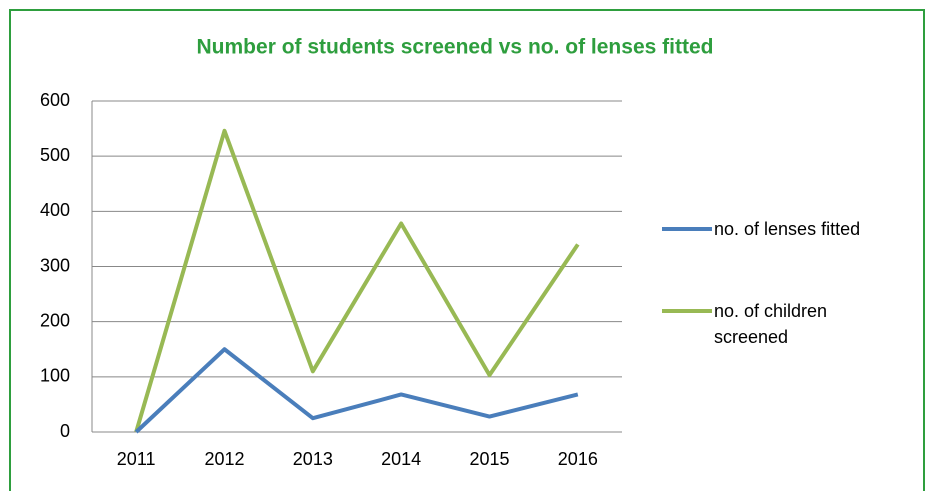 Image resolution: width=935 pixels, height=491 pixels. I want to click on x-tick-label: 2013, so click(313, 459).